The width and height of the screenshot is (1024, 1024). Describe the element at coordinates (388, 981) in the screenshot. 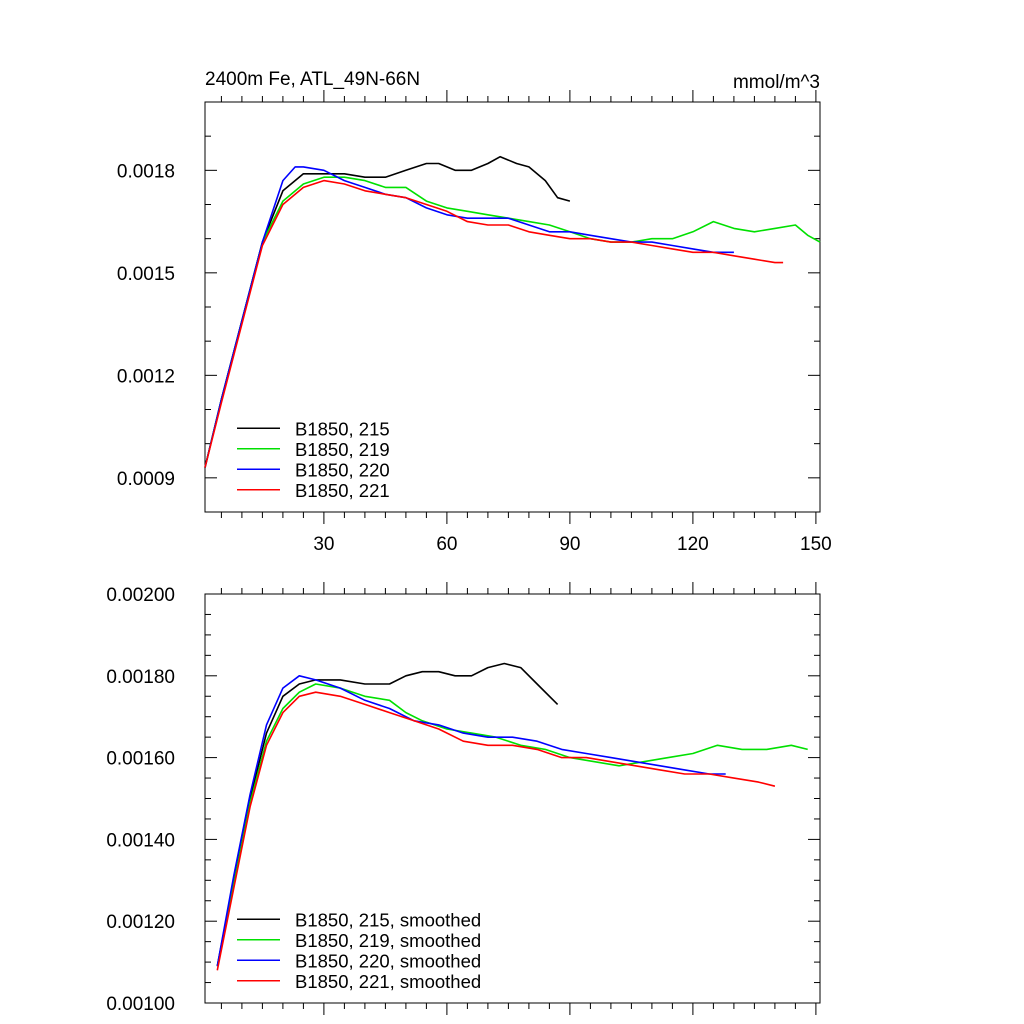

I see `legend-label: B1850, 221, smoothed` at that location.